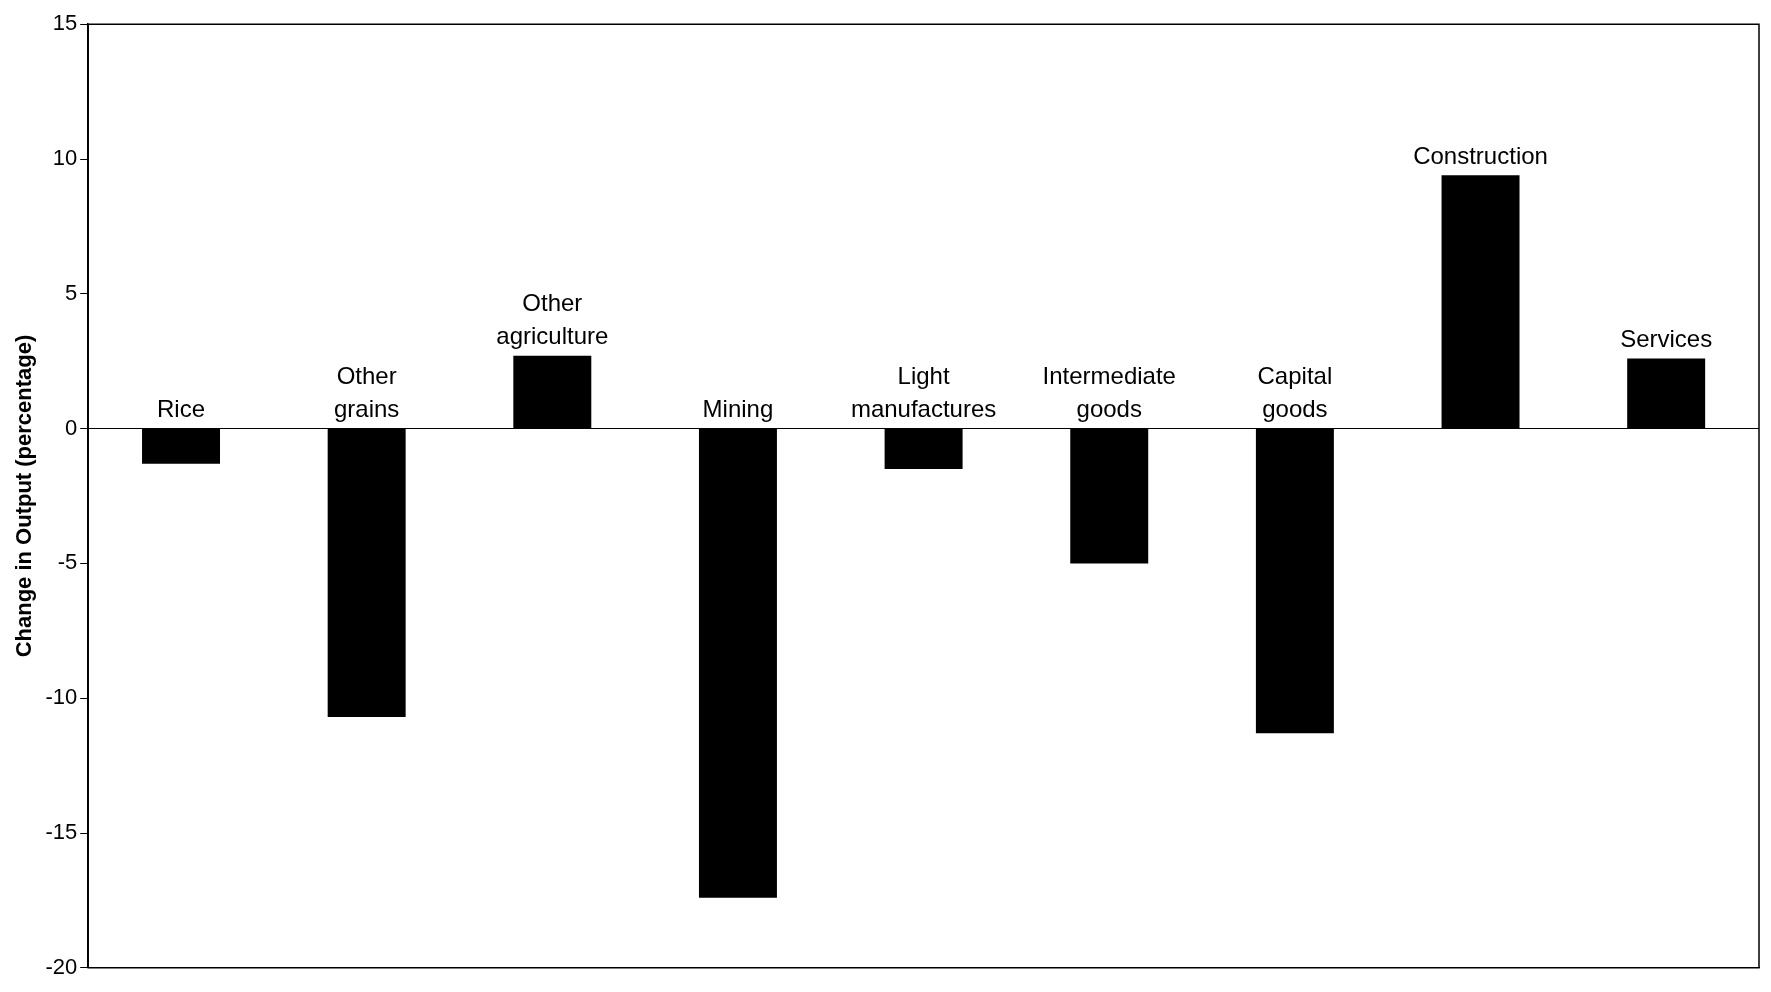 The image size is (1771, 992). Describe the element at coordinates (65, 158) in the screenshot. I see `y-tick-label: 10` at that location.